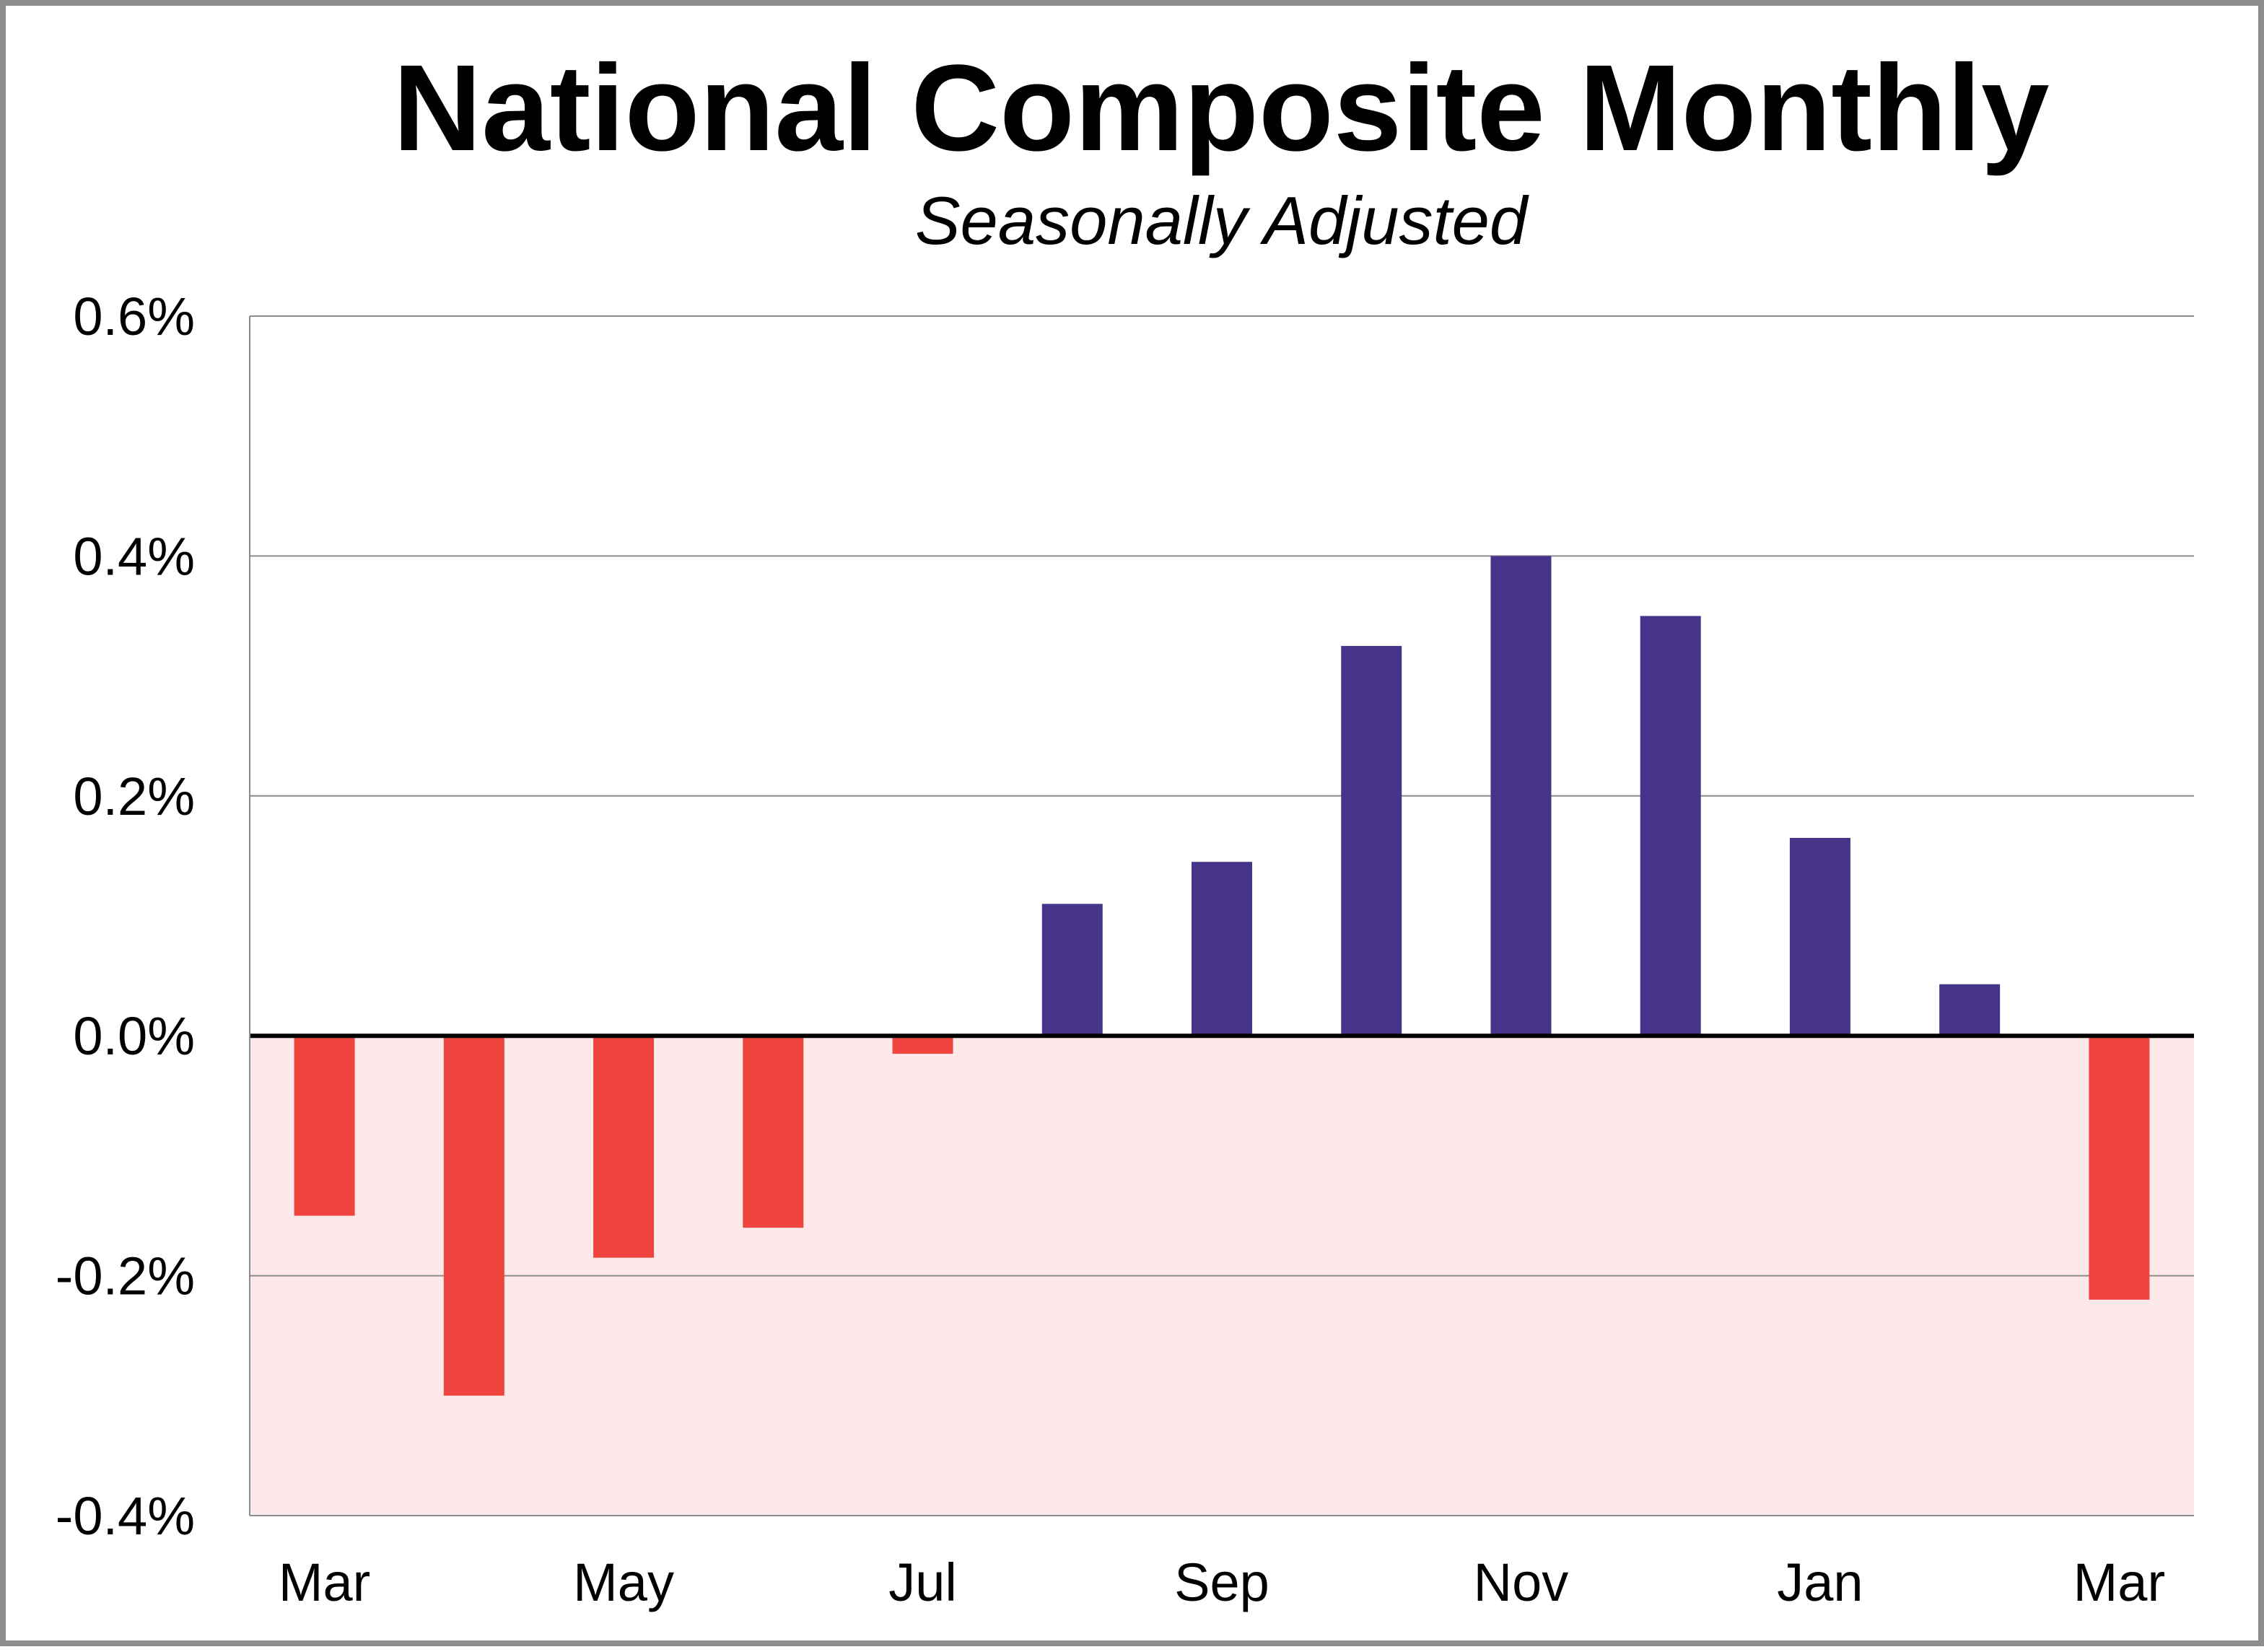 The width and height of the screenshot is (2264, 1652). What do you see at coordinates (923, 1582) in the screenshot?
I see `x-tick-label: Jul` at bounding box center [923, 1582].